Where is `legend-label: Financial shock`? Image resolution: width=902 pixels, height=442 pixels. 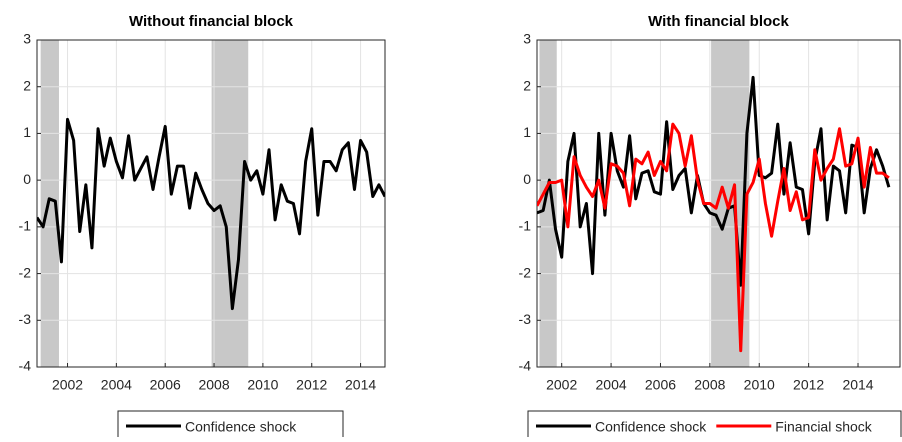
legend-label: Financial shock is located at coordinates (823, 427).